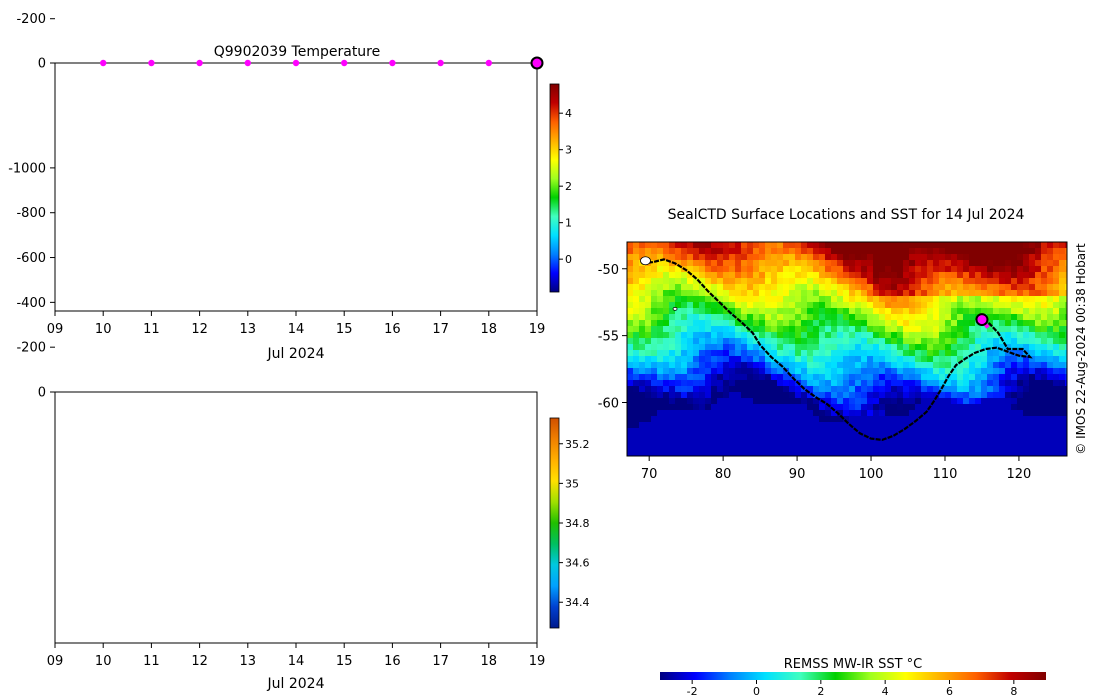 This screenshot has width=1100, height=700. I want to click on salt-xtick-label: 17, so click(440, 661).